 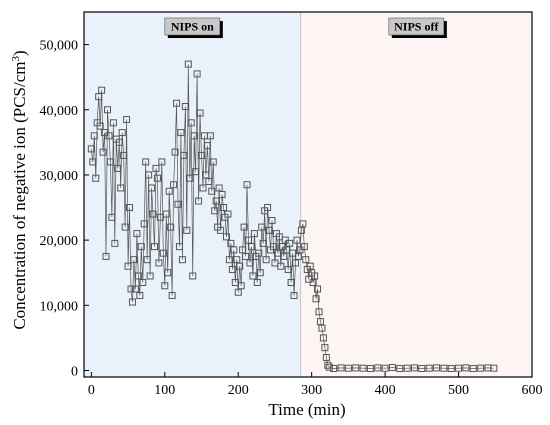 What do you see at coordinates (91, 390) in the screenshot?
I see `x-tick-label: 0` at bounding box center [91, 390].